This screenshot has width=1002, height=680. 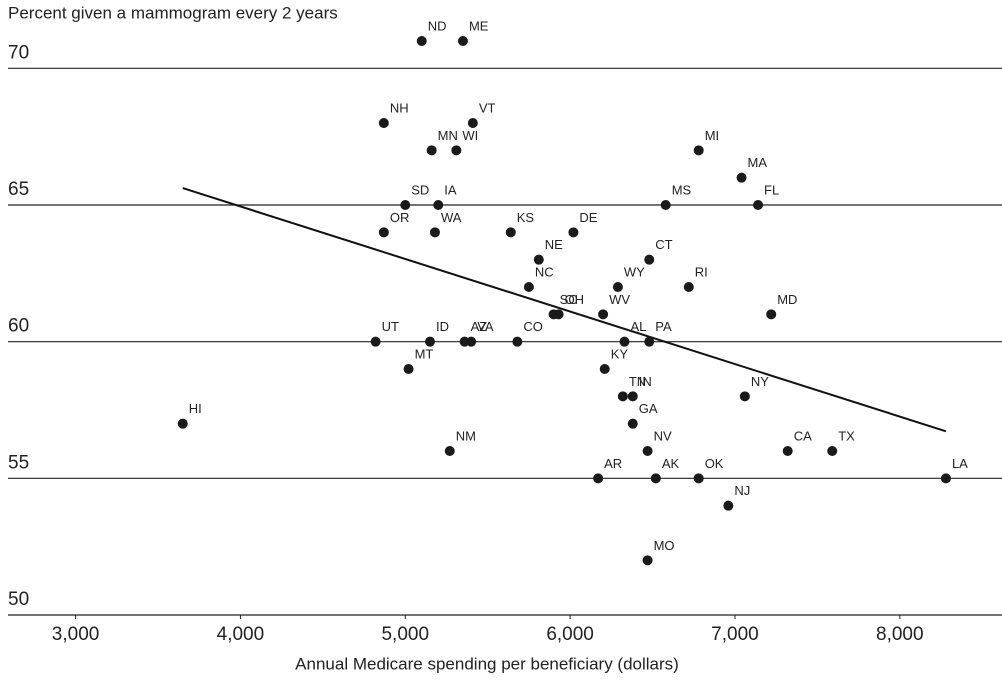 I want to click on point-label: WA, so click(x=451, y=217).